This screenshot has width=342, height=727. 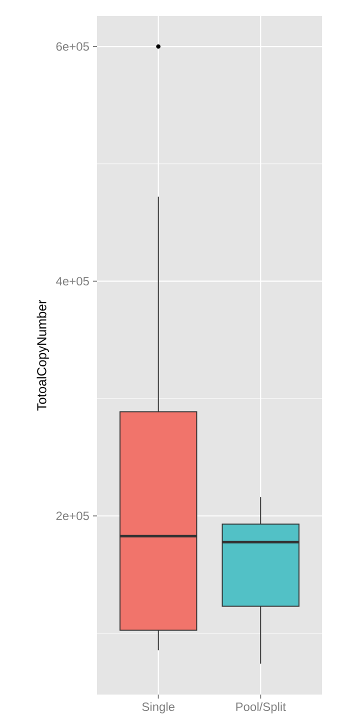 I want to click on x-tick-label: Pool/Split, so click(x=261, y=708).